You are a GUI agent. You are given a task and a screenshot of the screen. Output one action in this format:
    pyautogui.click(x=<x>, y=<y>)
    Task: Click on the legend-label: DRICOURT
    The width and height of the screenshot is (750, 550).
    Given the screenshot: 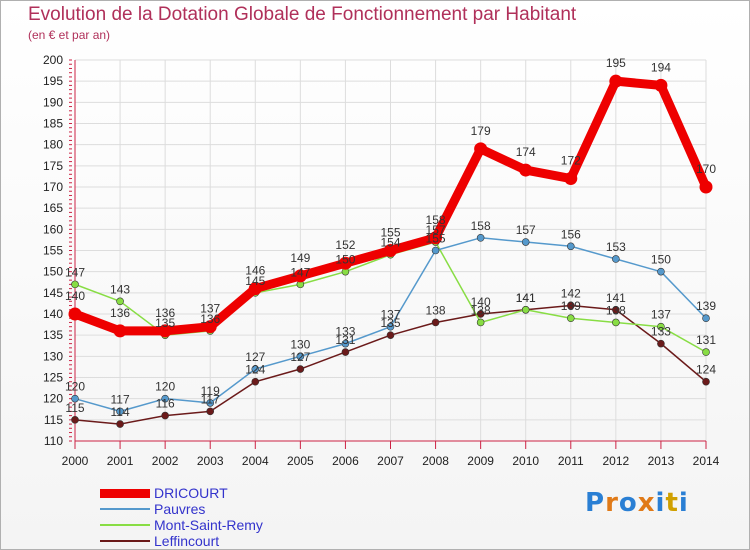 What is the action you would take?
    pyautogui.click(x=191, y=493)
    